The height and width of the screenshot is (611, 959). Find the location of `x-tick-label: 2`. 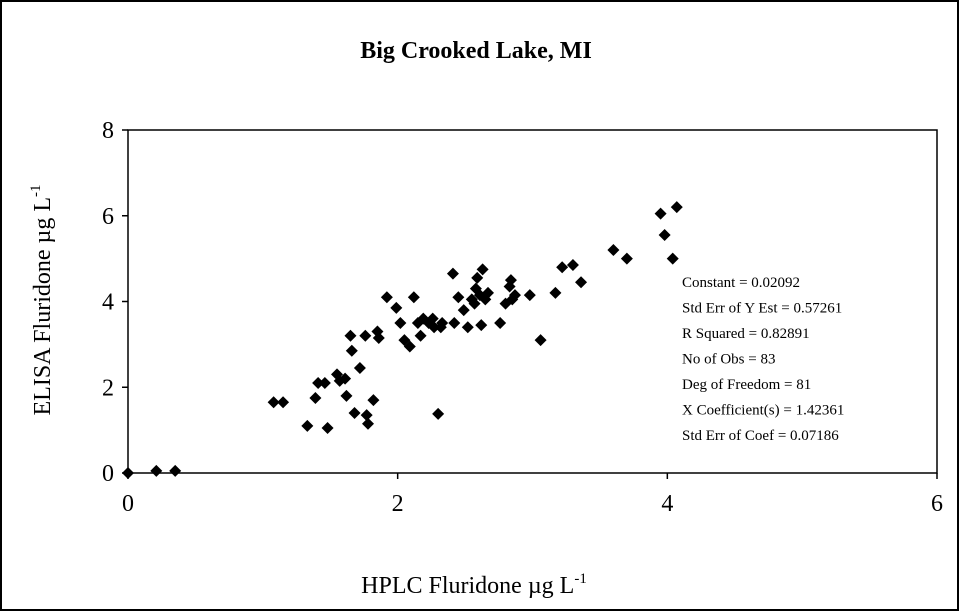

x-tick-label: 2 is located at coordinates (398, 504).